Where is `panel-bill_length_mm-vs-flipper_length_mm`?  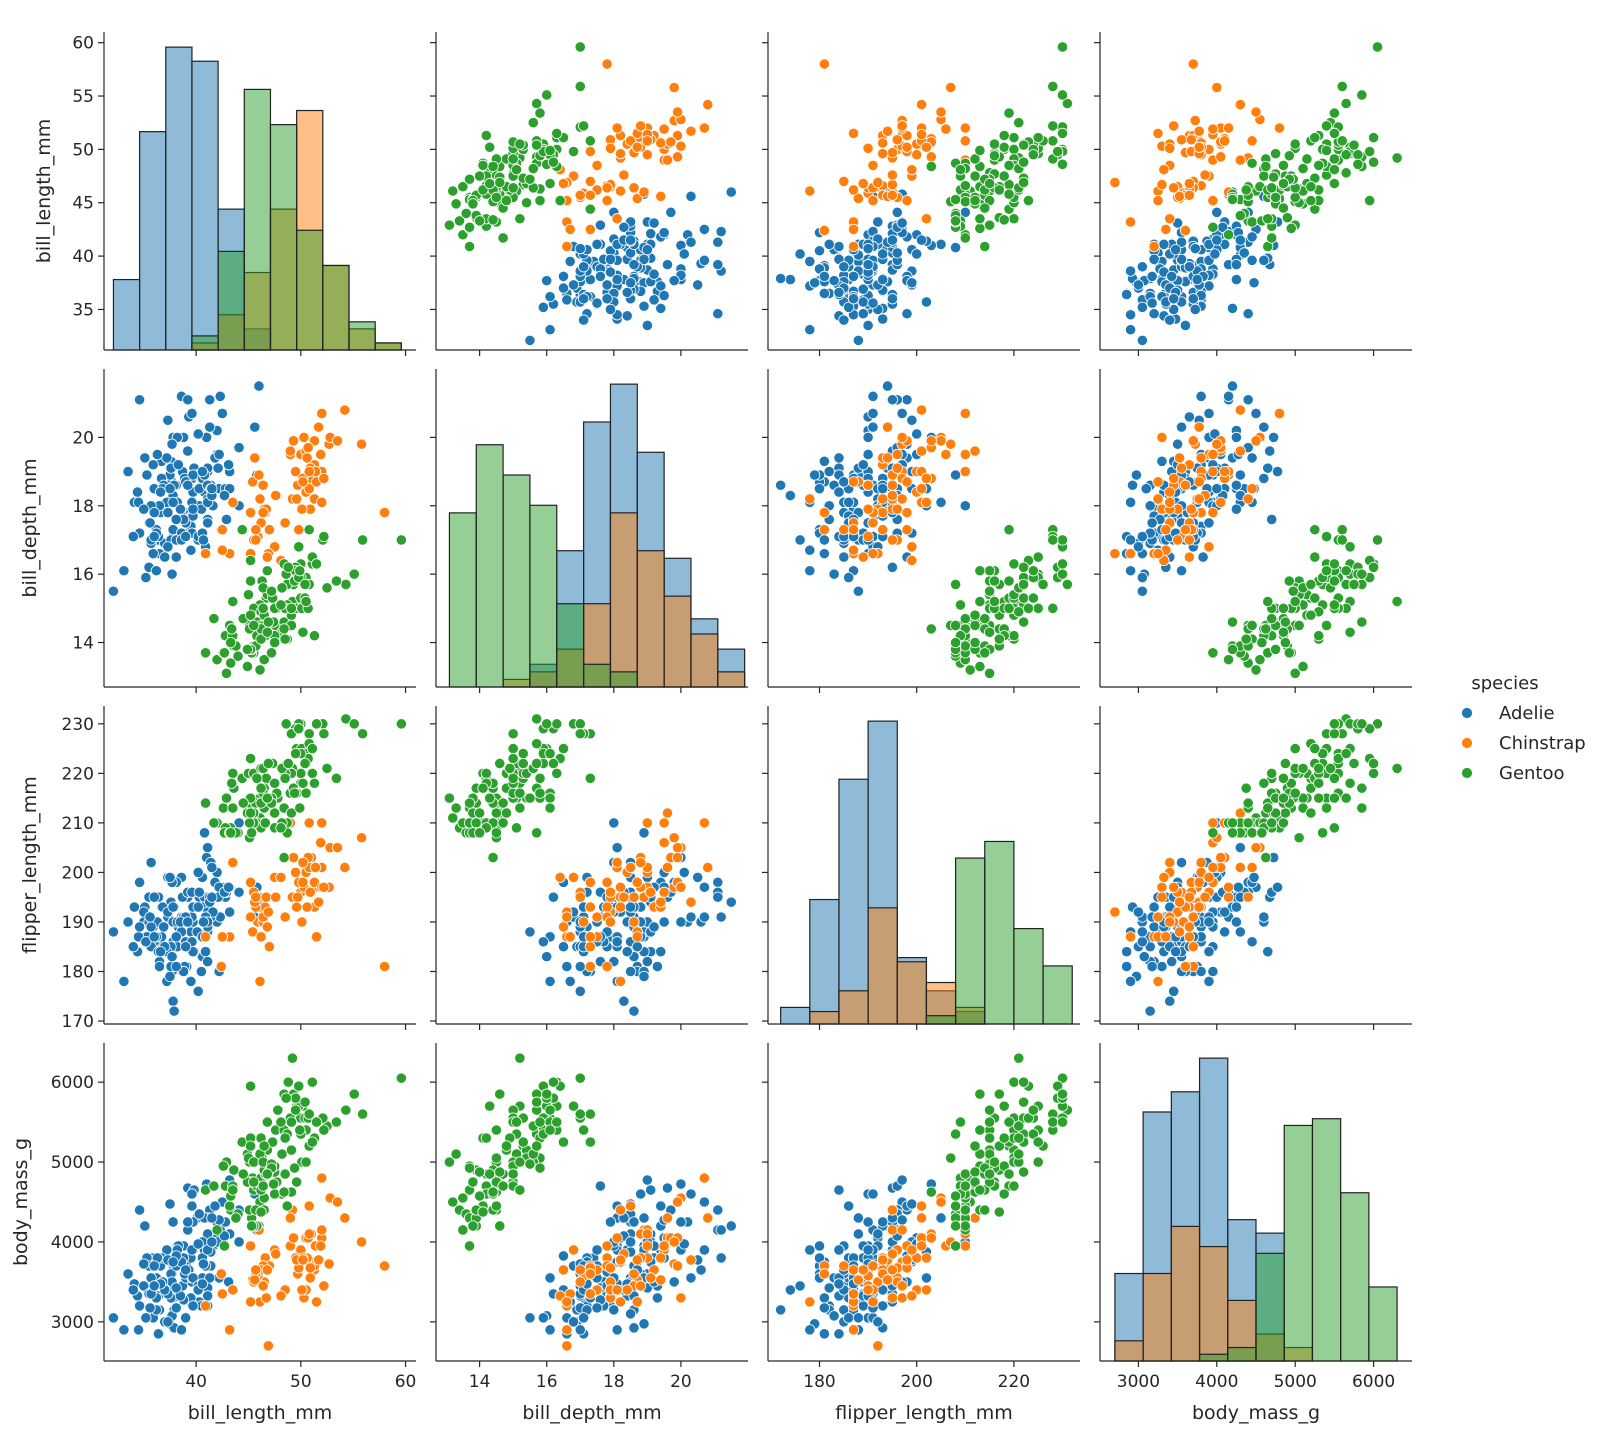 panel-bill_length_mm-vs-flipper_length_mm is located at coordinates (921, 194).